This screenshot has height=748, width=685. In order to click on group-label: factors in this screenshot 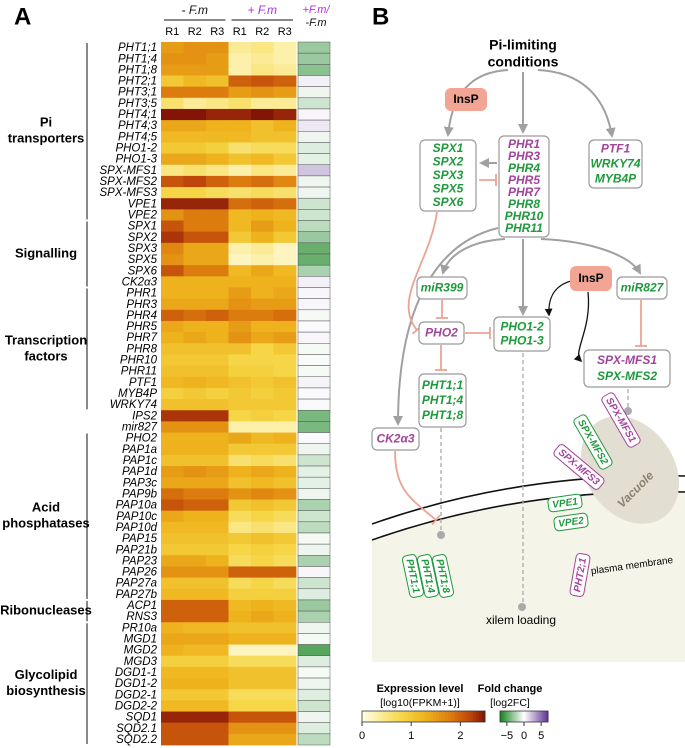, I will do `click(45, 355)`.